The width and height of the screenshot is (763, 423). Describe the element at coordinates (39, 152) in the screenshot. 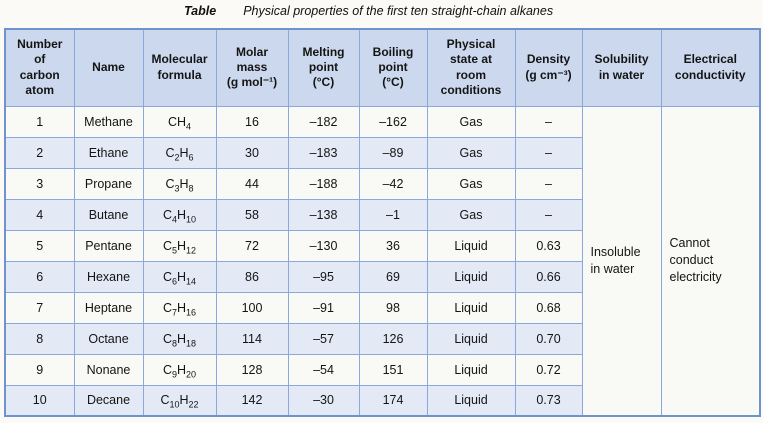

I see `cell-number: 2` at that location.